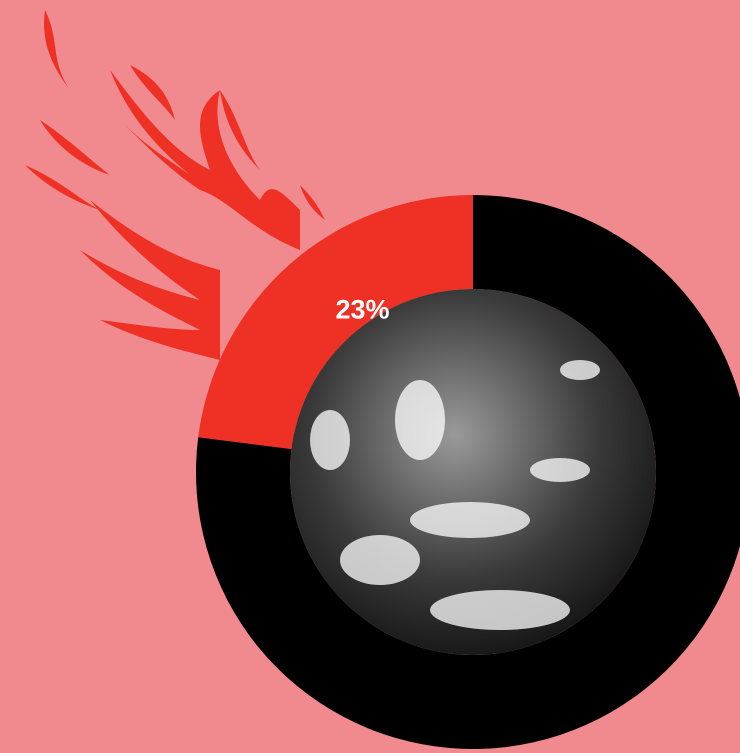  Describe the element at coordinates (455, 495) in the screenshot. I see `clouds` at that location.